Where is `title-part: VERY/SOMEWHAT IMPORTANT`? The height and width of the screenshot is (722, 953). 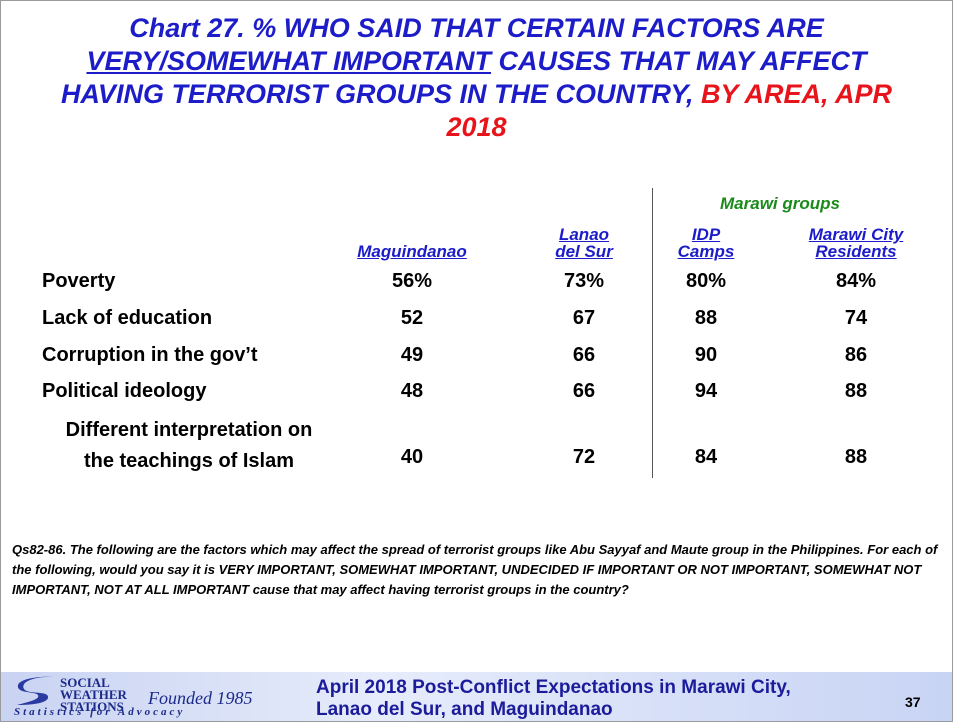 title-part: VERY/SOMEWHAT IMPORTANT is located at coordinates (288, 61).